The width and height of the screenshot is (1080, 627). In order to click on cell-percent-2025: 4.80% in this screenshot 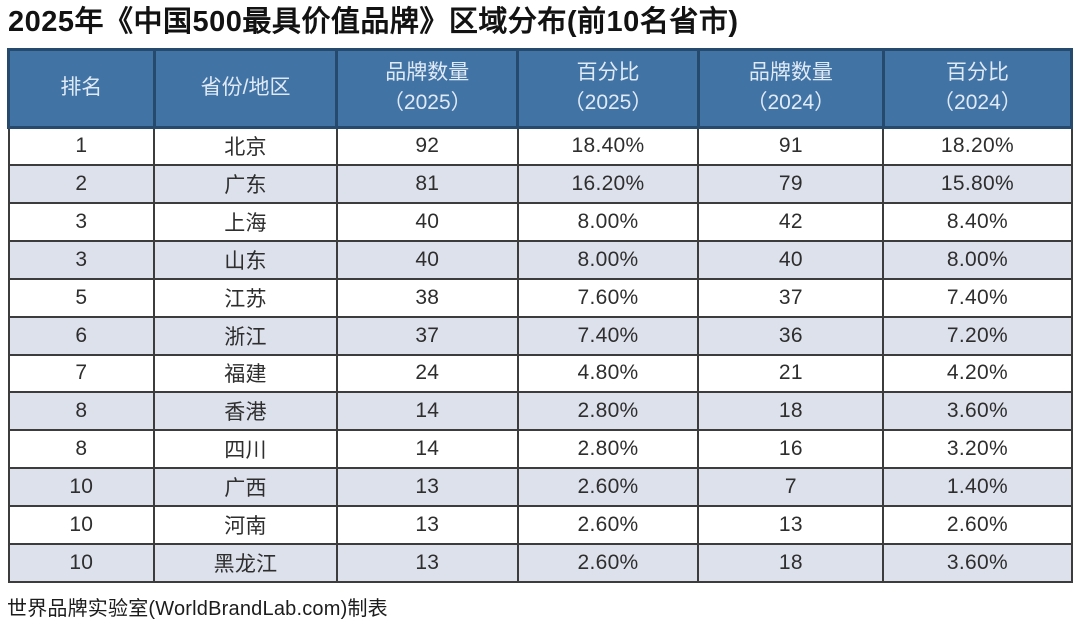, I will do `click(608, 373)`.